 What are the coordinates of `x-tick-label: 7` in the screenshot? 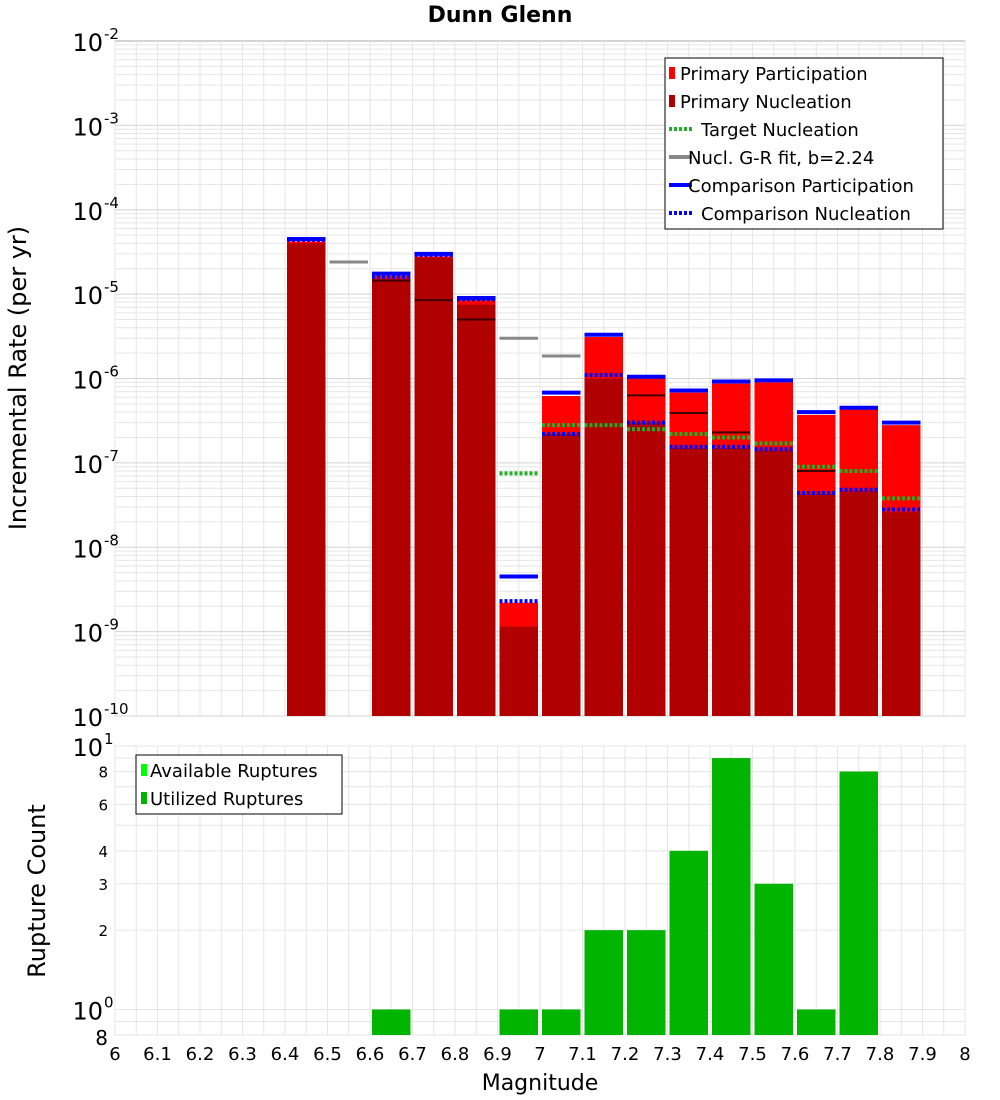 It's located at (539, 1054).